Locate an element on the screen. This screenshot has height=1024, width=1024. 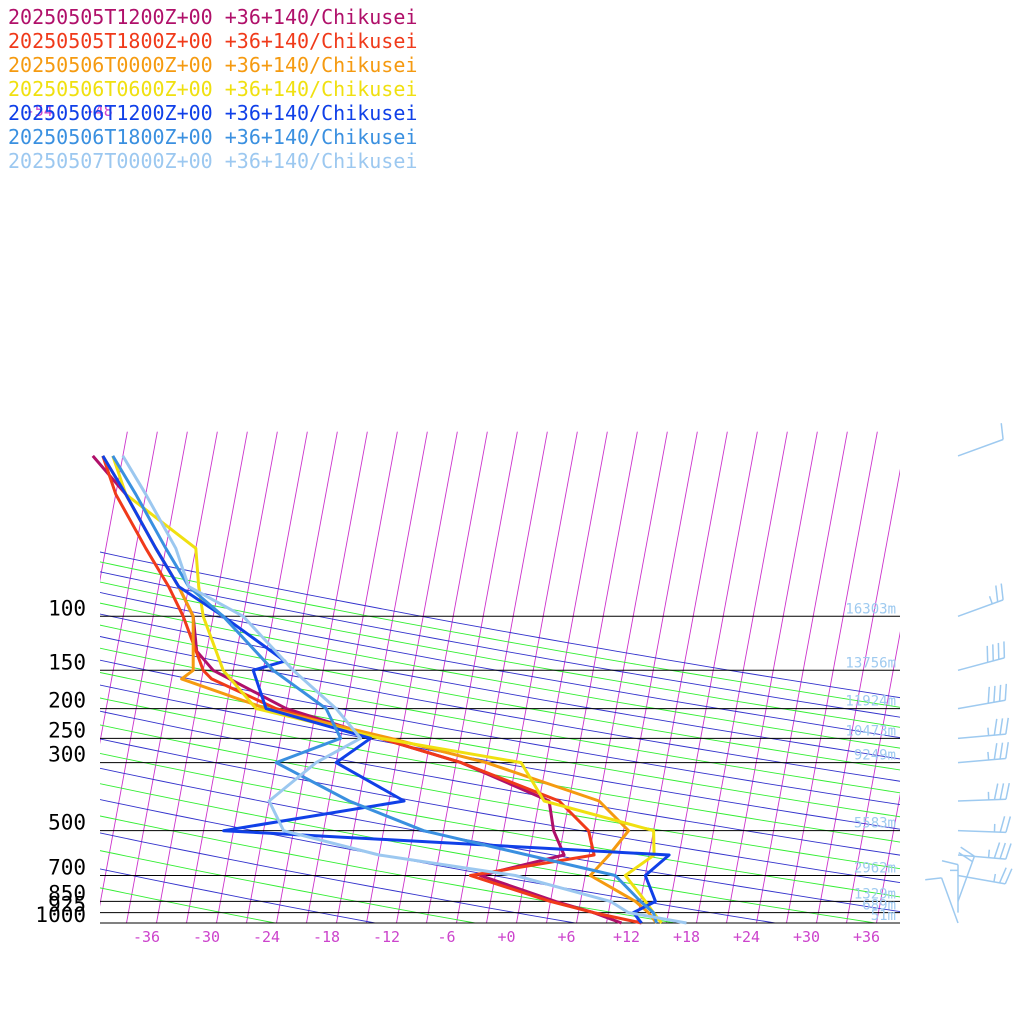
isotherm-label: -54 is located at coordinates (39, 111).